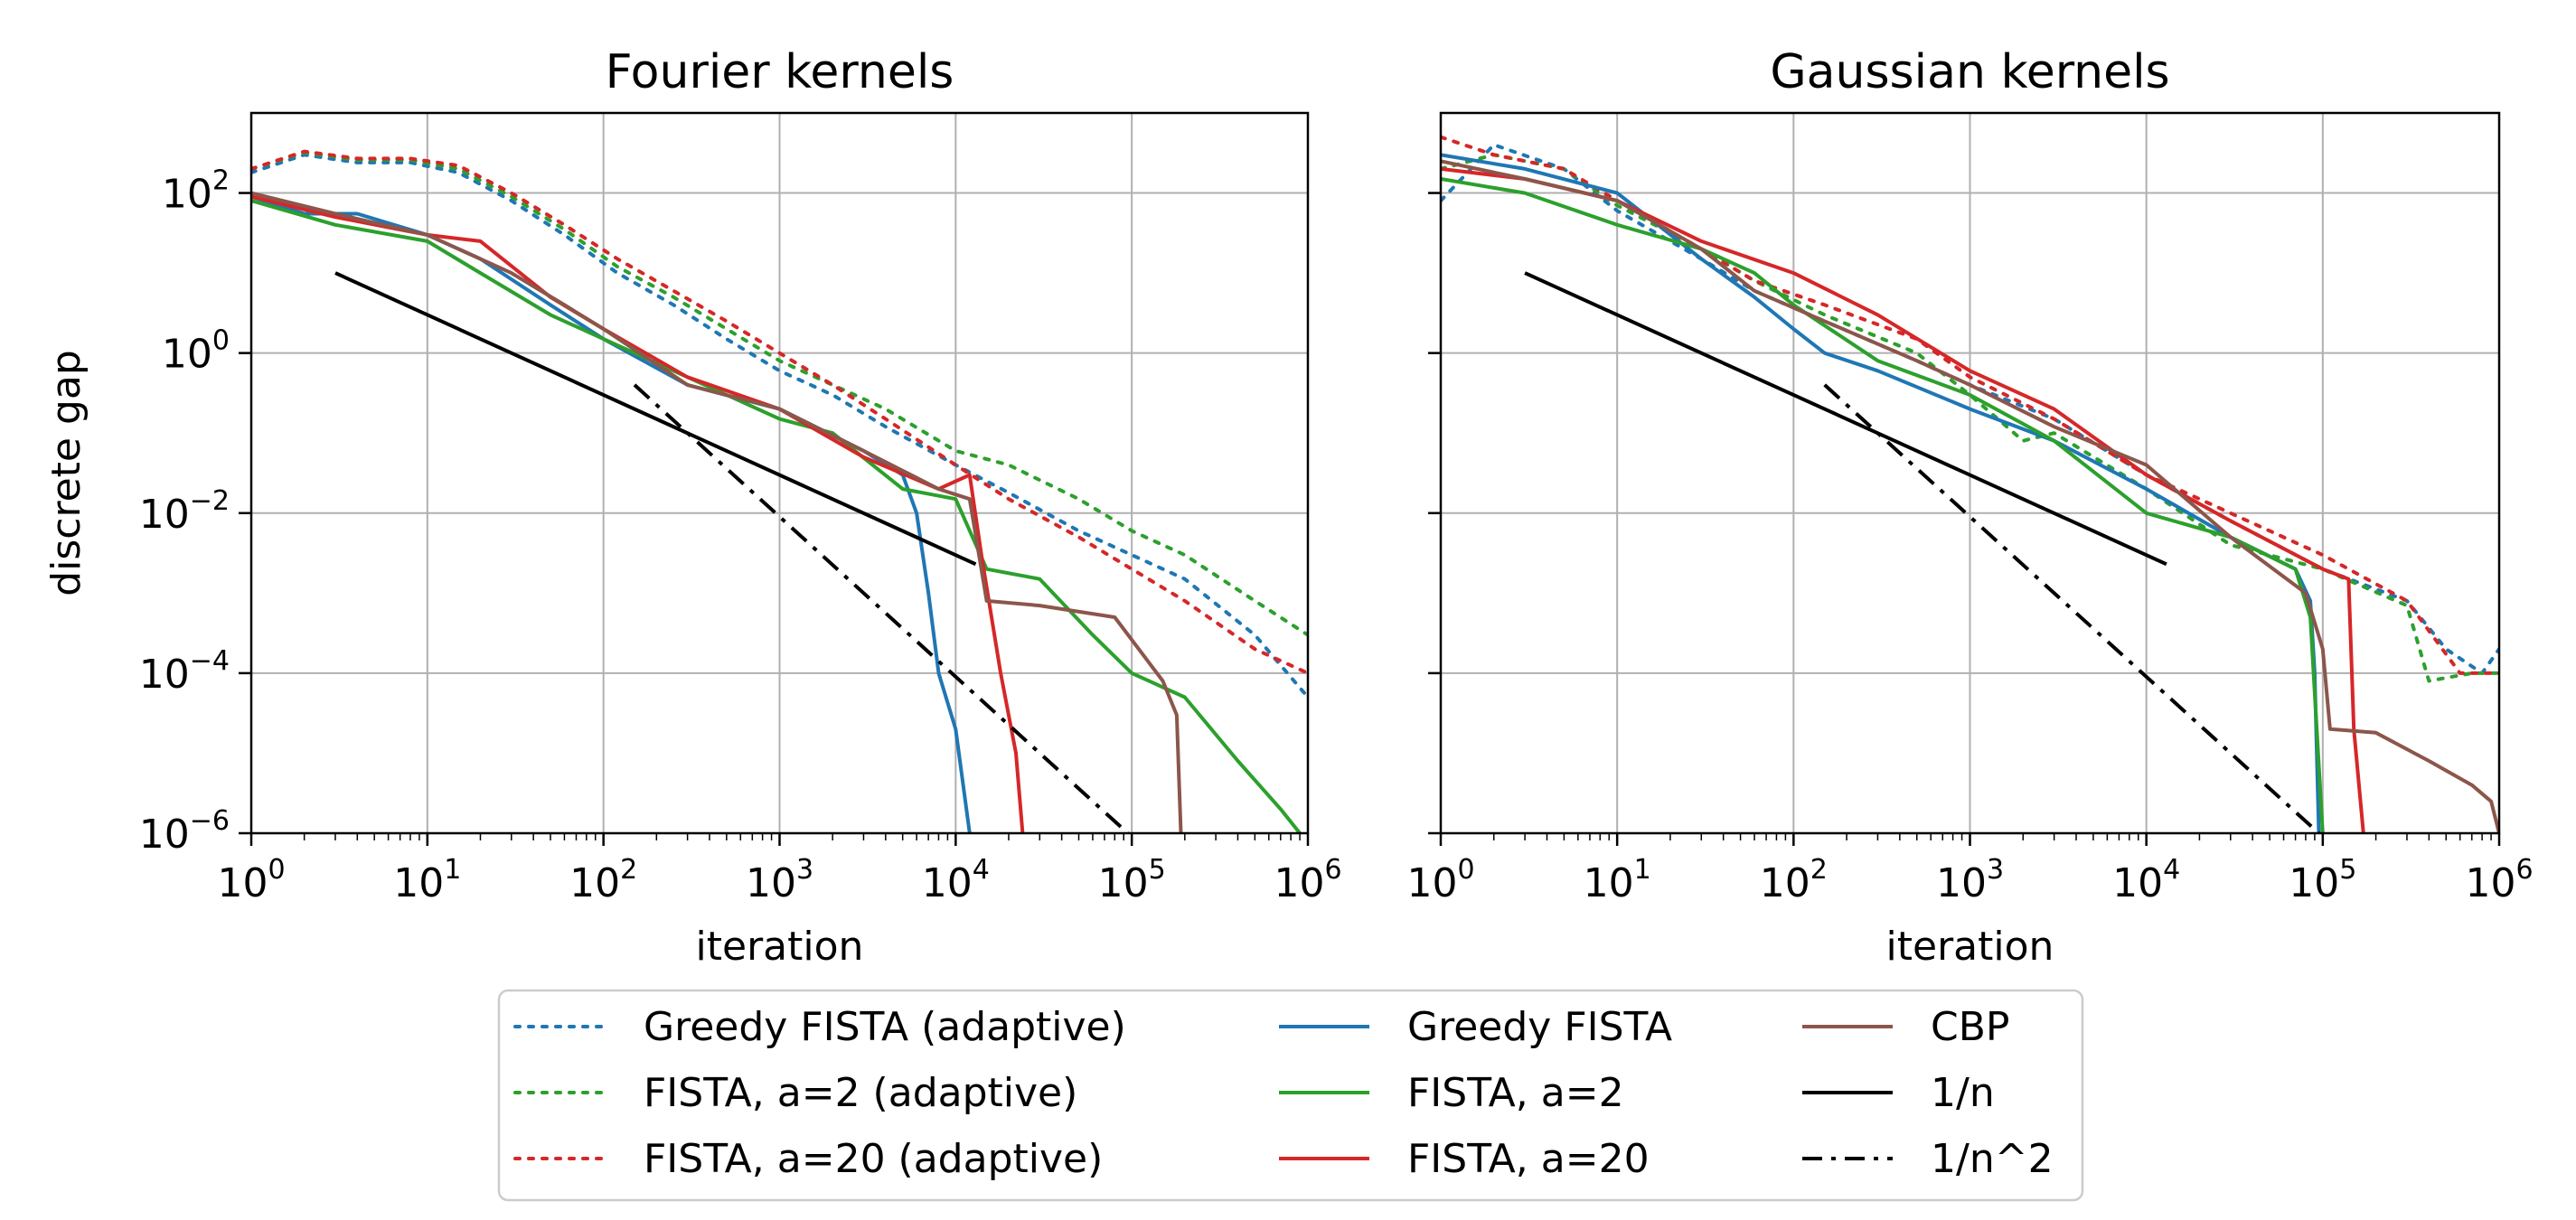  I want to click on y-tick-label: 10⁻⁶, so click(185, 831).